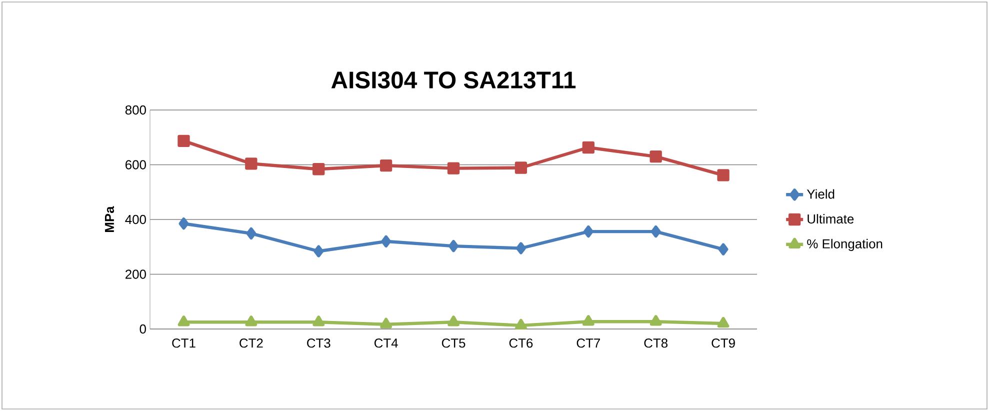  I want to click on x-tick-label: CT8, so click(656, 343).